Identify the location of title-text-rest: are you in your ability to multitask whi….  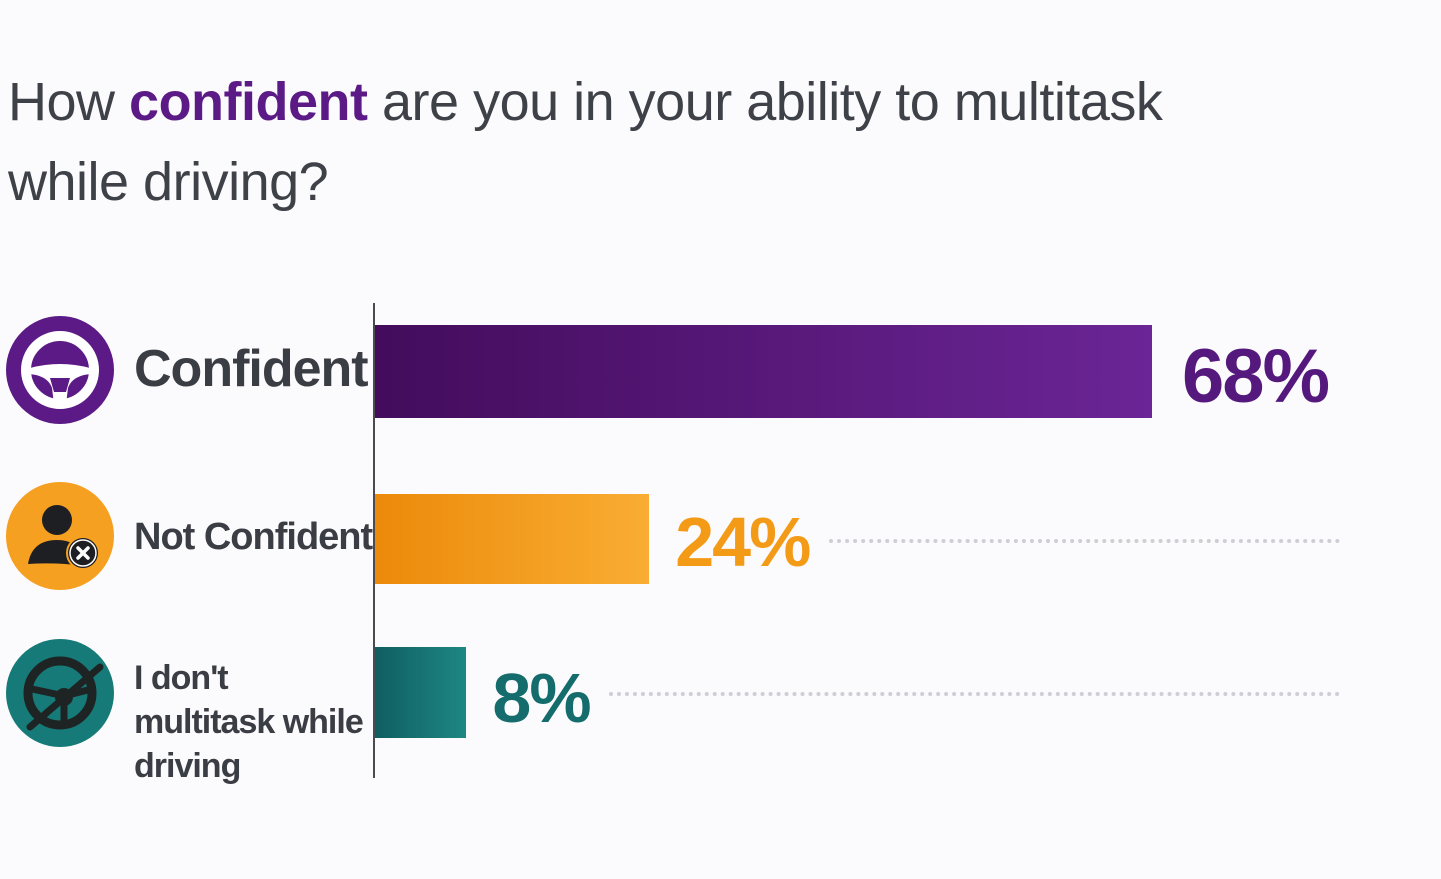
(585, 142).